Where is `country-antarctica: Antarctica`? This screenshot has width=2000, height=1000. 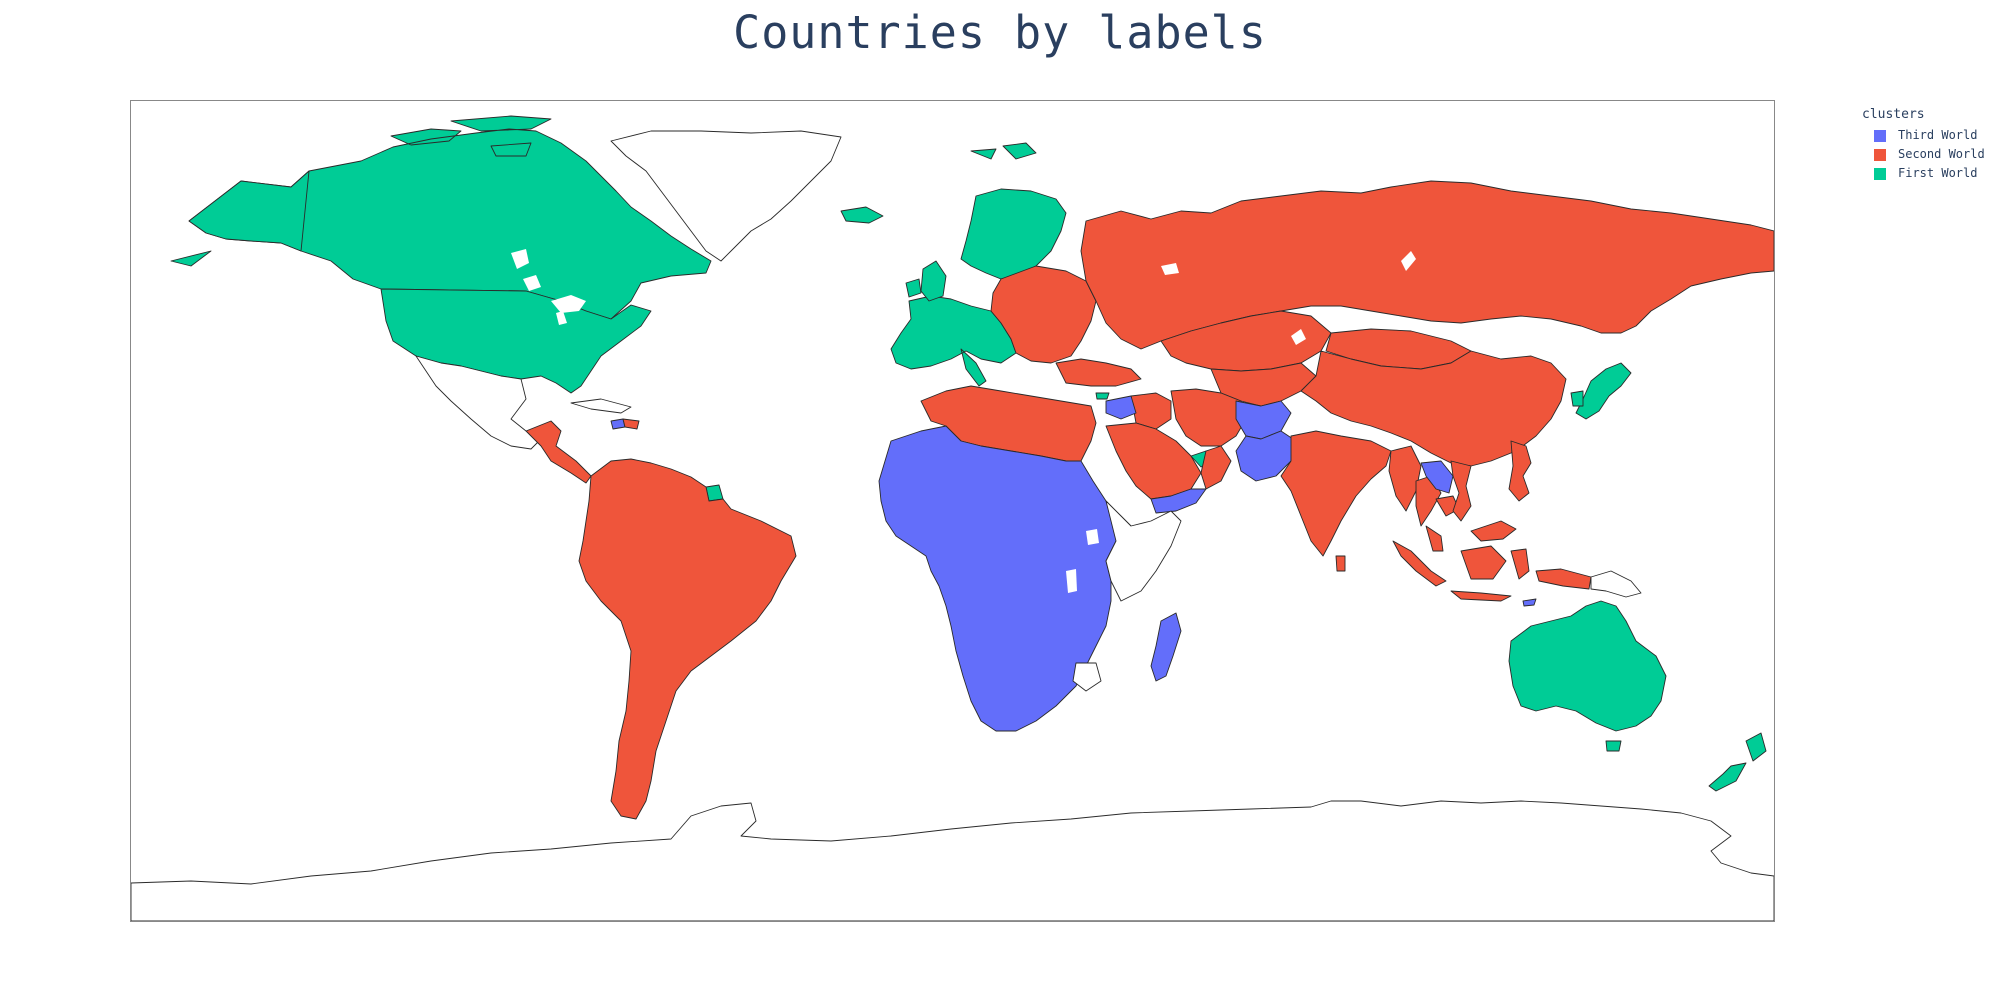 country-antarctica: Antarctica is located at coordinates (952, 860).